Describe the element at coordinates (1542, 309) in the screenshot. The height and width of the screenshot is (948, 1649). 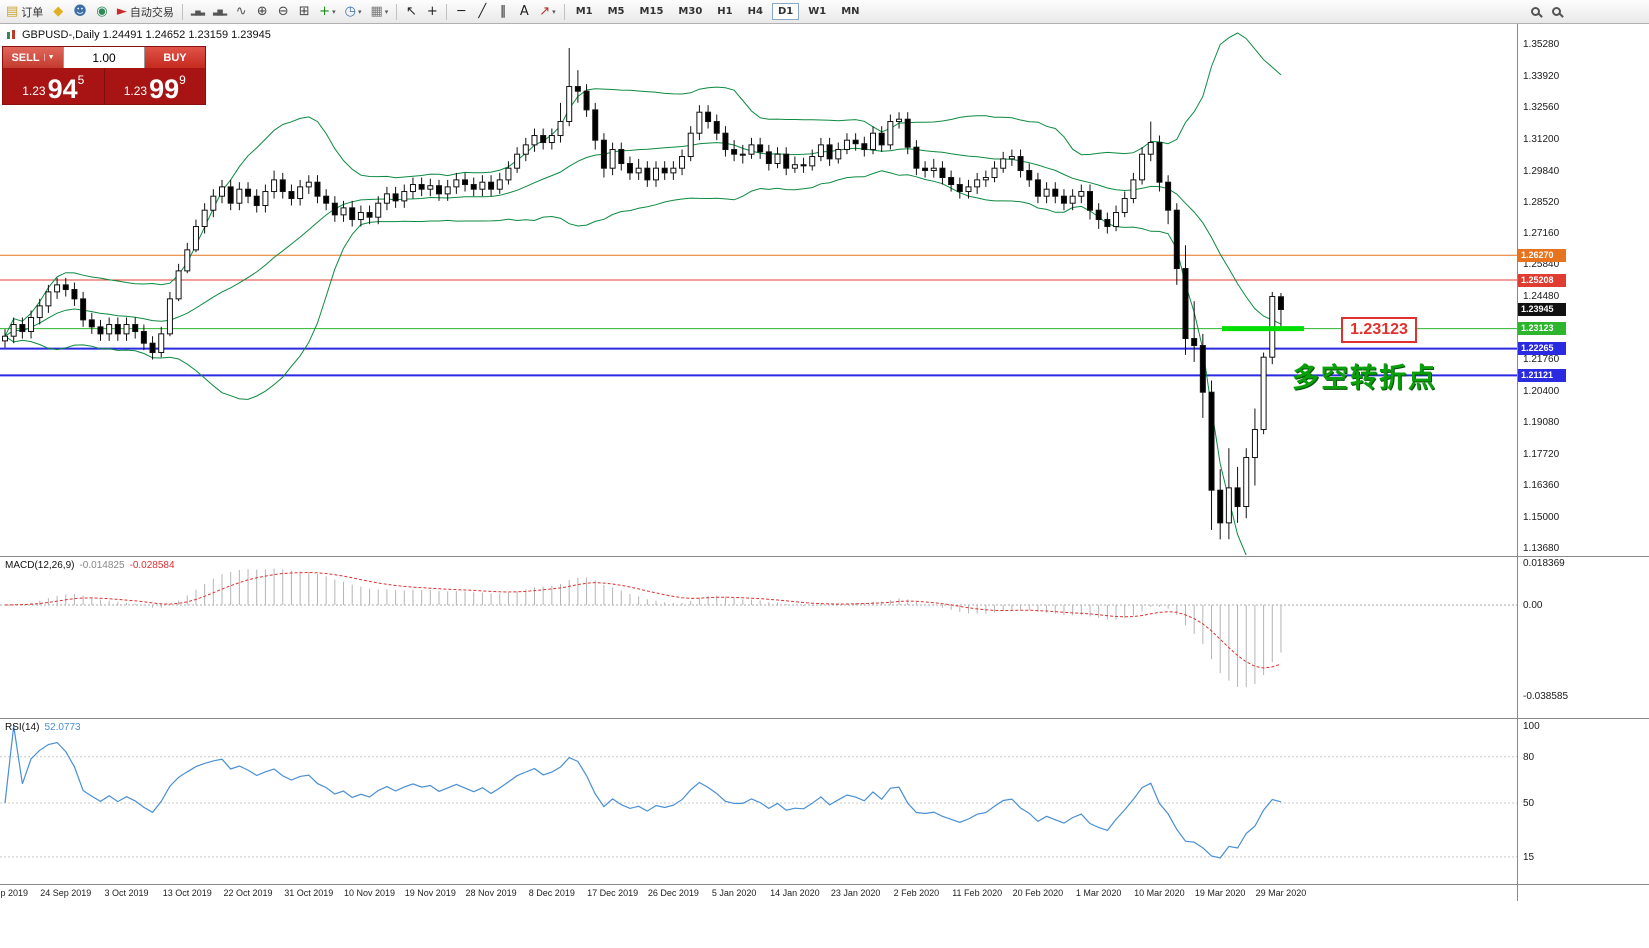
I see `price-tag: 1.23945` at that location.